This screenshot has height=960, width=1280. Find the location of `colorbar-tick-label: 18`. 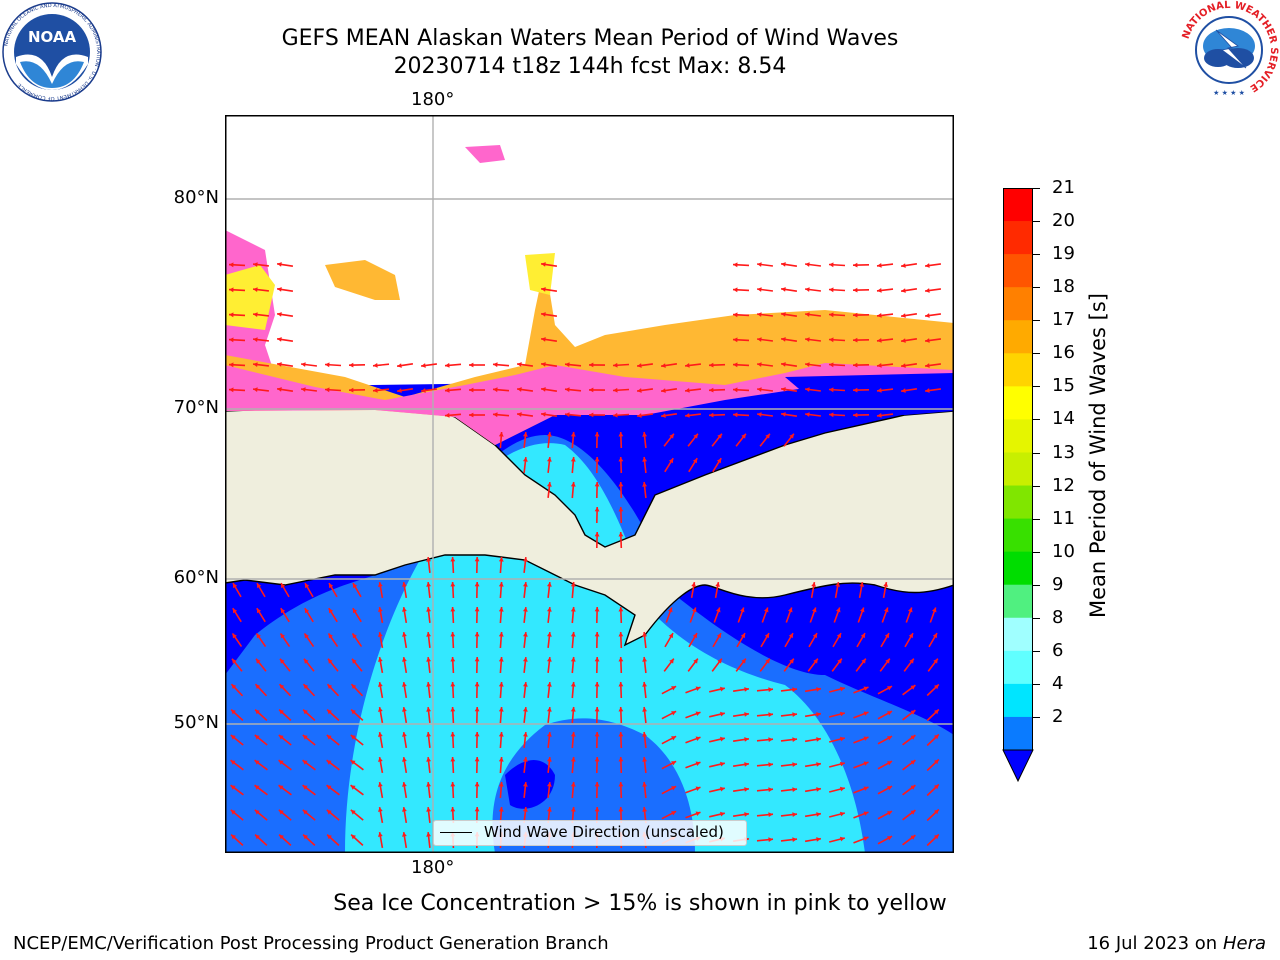

colorbar-tick-label: 18 is located at coordinates (1063, 287).